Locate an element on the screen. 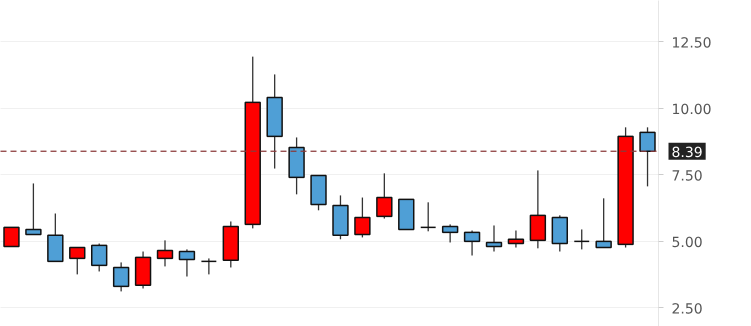 Image resolution: width=751 pixels, height=326 pixels. y-tick-label: 7.50 is located at coordinates (687, 176).